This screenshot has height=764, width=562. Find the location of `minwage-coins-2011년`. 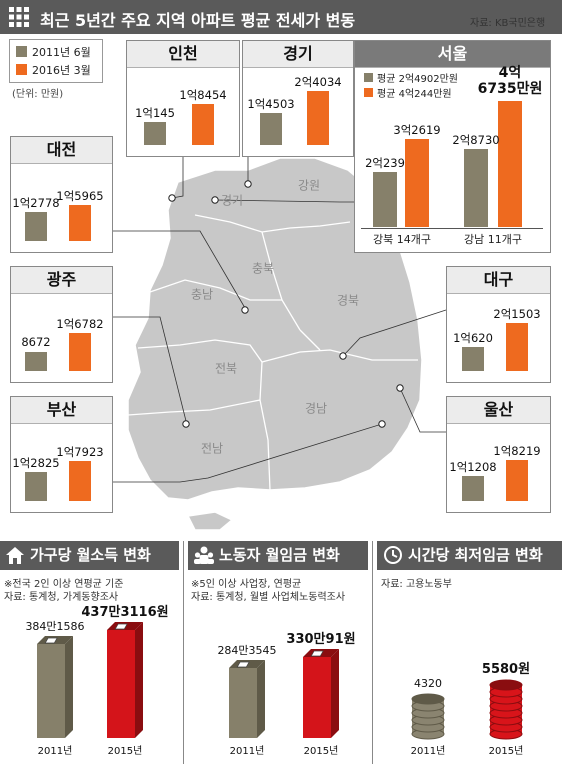

minwage-coins-2011년 is located at coordinates (428, 716).